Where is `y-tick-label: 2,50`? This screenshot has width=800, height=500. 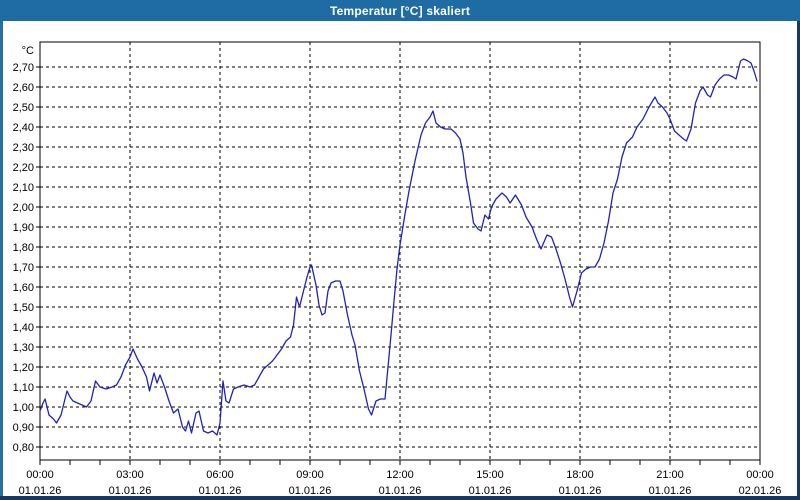 y-tick-label: 2,50 is located at coordinates (23, 108).